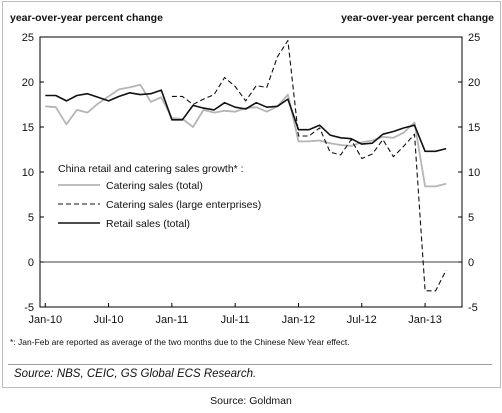 This screenshot has width=502, height=413. I want to click on y-tick-label-right: 10, so click(474, 173).